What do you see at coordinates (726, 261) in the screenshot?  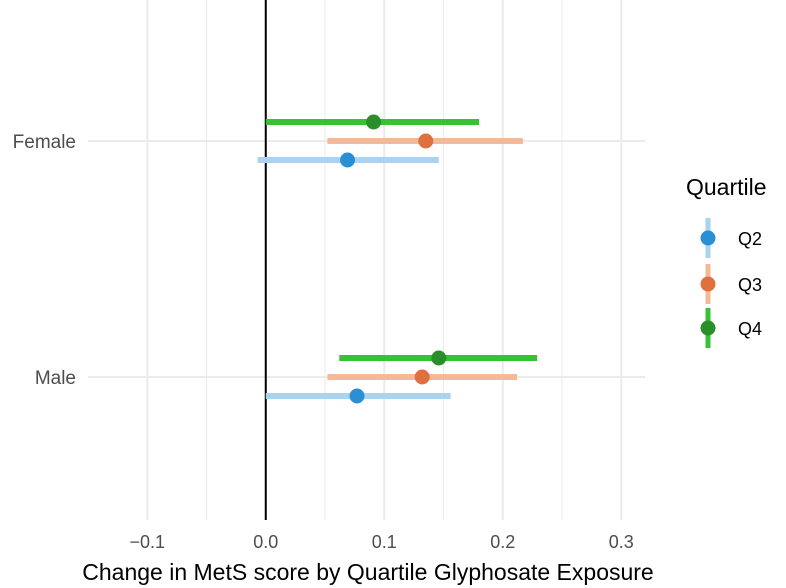 I see `legend: Quartile Q2 Q3 Q4` at bounding box center [726, 261].